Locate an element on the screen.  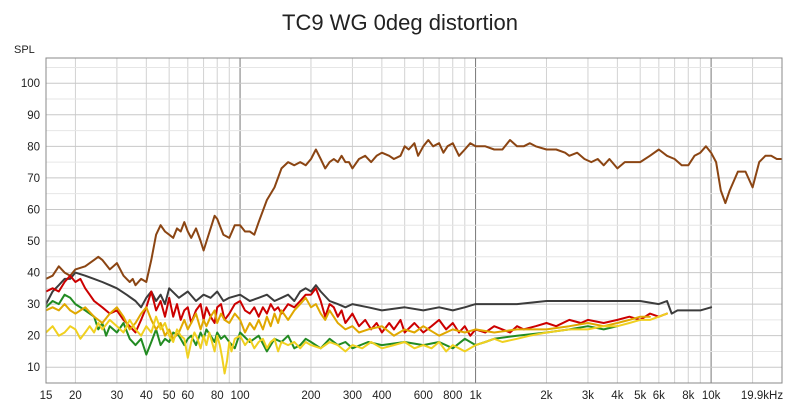
x-tick-label: 1k is located at coordinates (475, 396).